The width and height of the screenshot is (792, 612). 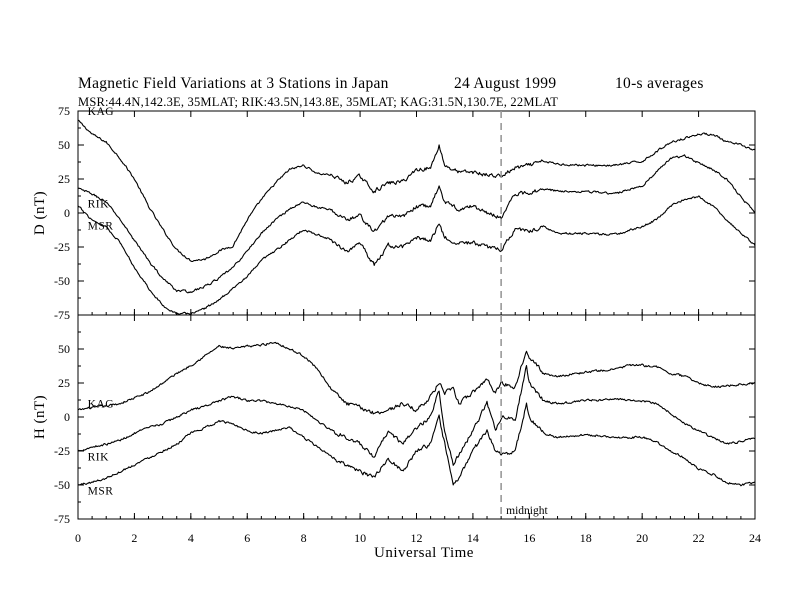 What do you see at coordinates (62, 315) in the screenshot?
I see `panel-d-ytick-label: -75` at bounding box center [62, 315].